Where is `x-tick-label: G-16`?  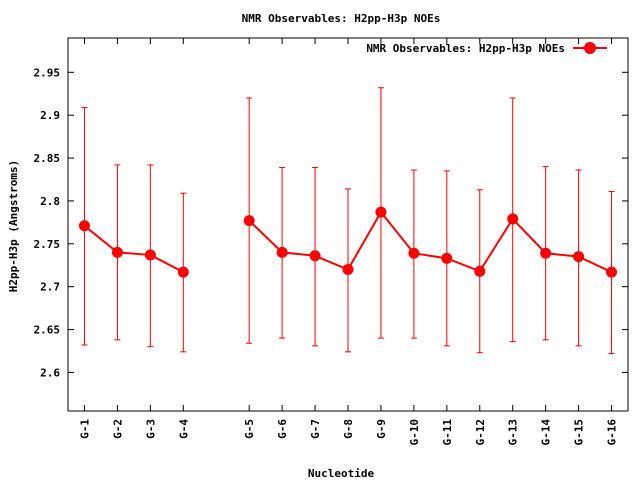
x-tick-label: G-16 is located at coordinates (612, 432).